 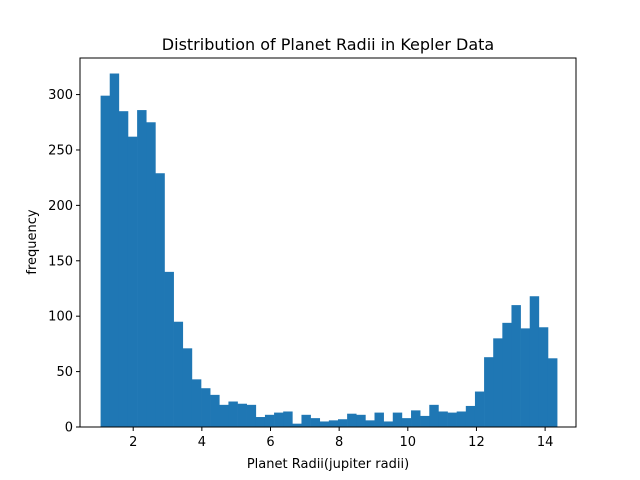 What do you see at coordinates (60, 150) in the screenshot?
I see `y-tick-label: 250` at bounding box center [60, 150].